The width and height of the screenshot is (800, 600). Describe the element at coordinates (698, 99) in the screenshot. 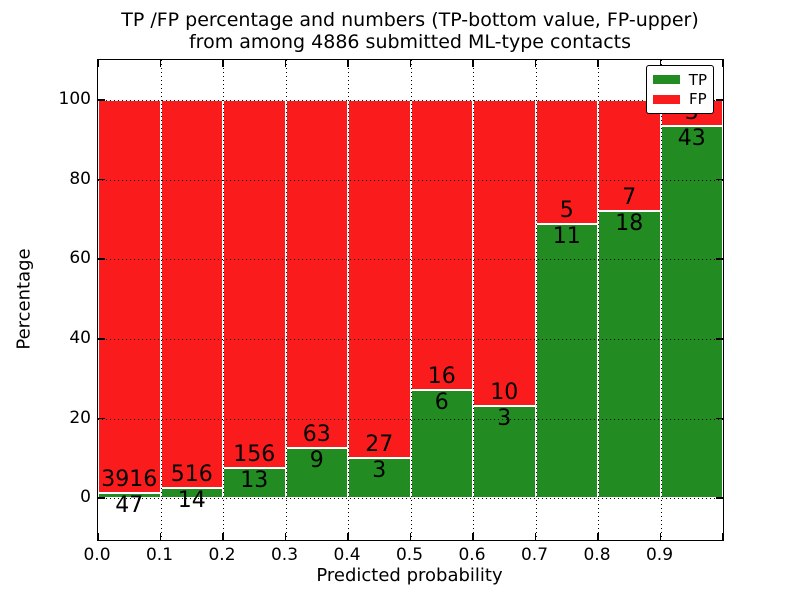

I see `legend-label-fp: FP` at that location.